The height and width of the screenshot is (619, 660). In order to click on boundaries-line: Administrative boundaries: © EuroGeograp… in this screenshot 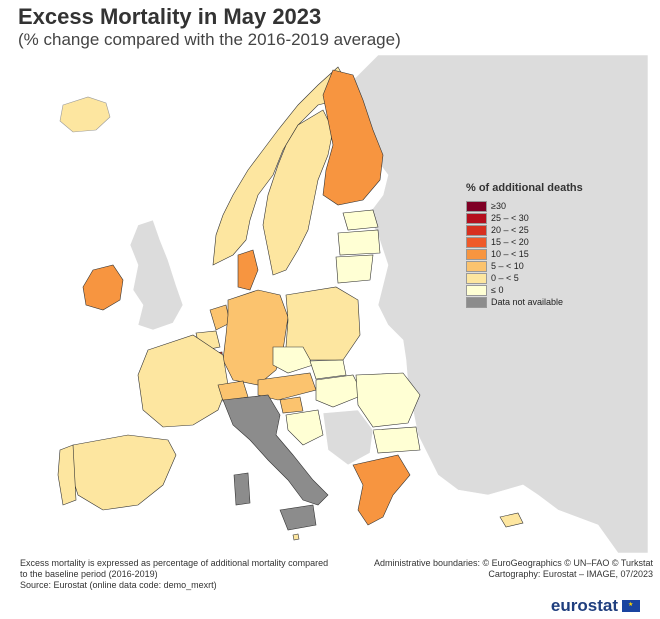, I will do `click(513, 563)`.